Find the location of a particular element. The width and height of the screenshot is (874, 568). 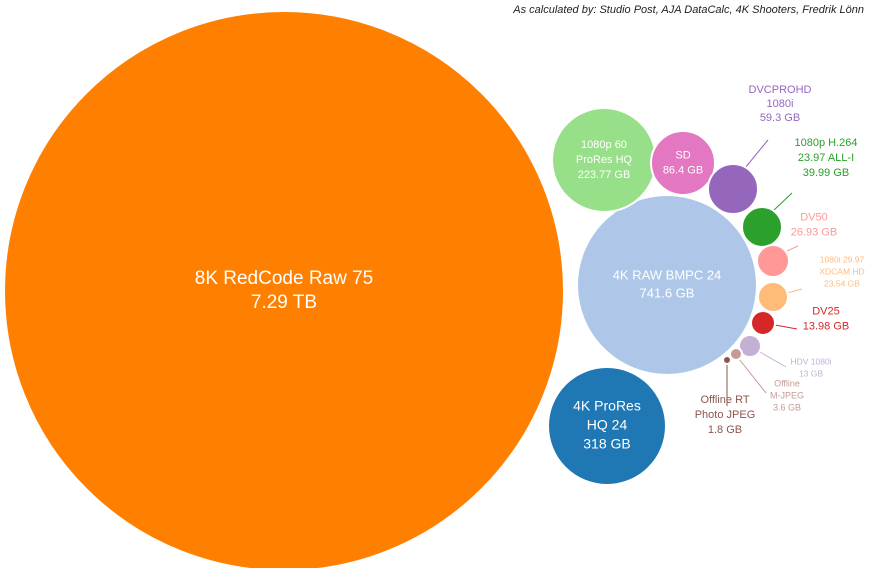

hdv-bubble is located at coordinates (750, 346).